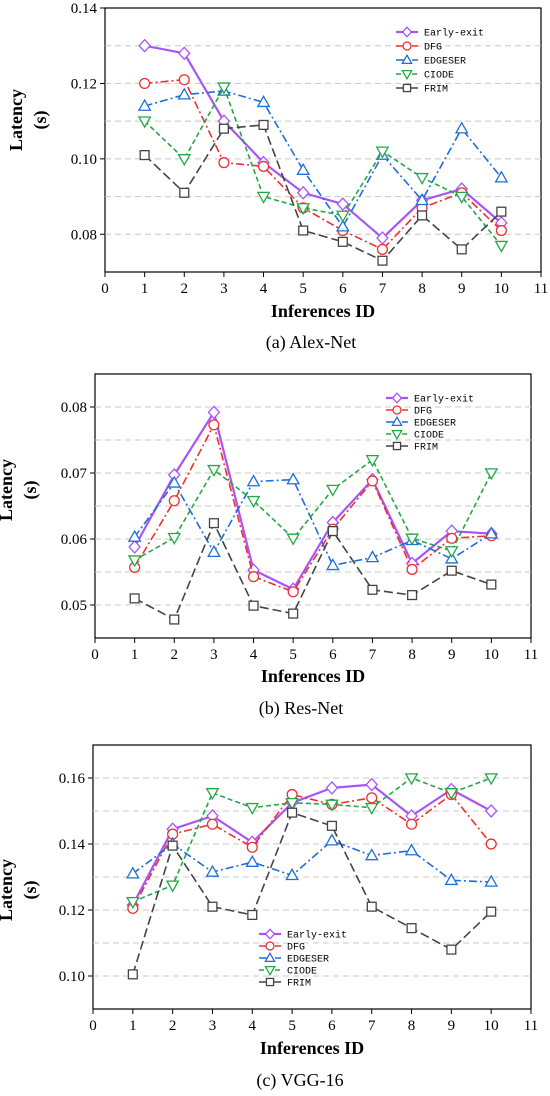  Describe the element at coordinates (343, 204) in the screenshot. I see `data-point-early-exit` at that location.